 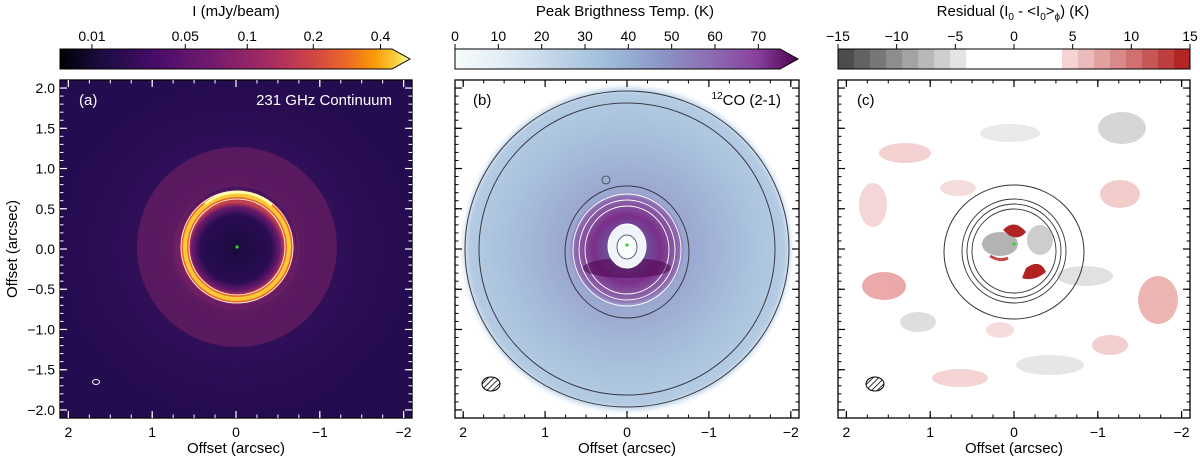 What do you see at coordinates (625, 11) in the screenshot?
I see `colorbar-b-label: Peak Brigthness Temp. (K)` at bounding box center [625, 11].